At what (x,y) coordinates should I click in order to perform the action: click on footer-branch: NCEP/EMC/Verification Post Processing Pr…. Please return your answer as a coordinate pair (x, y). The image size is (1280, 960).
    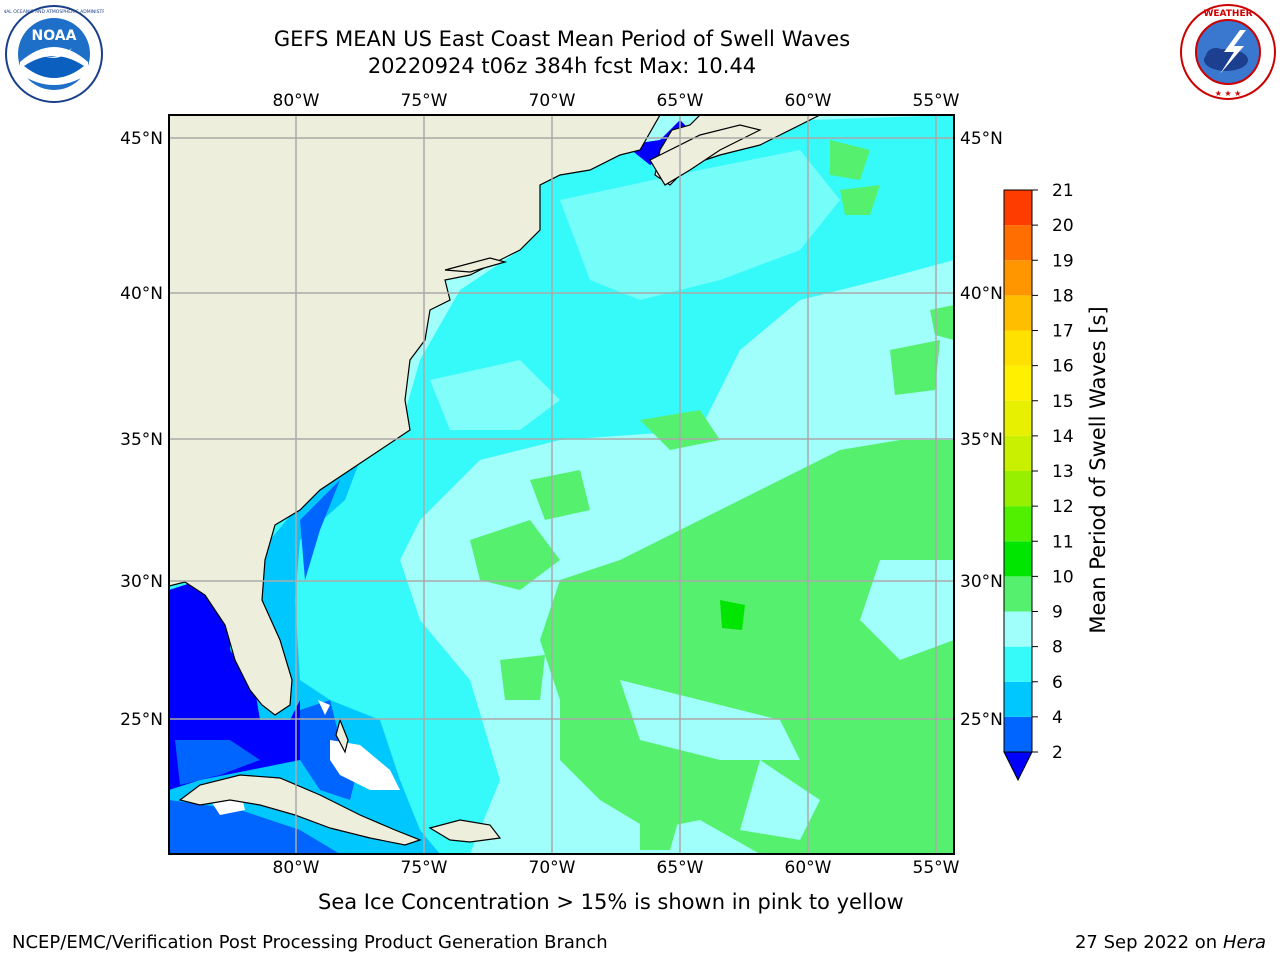
    Looking at the image, I should click on (310, 942).